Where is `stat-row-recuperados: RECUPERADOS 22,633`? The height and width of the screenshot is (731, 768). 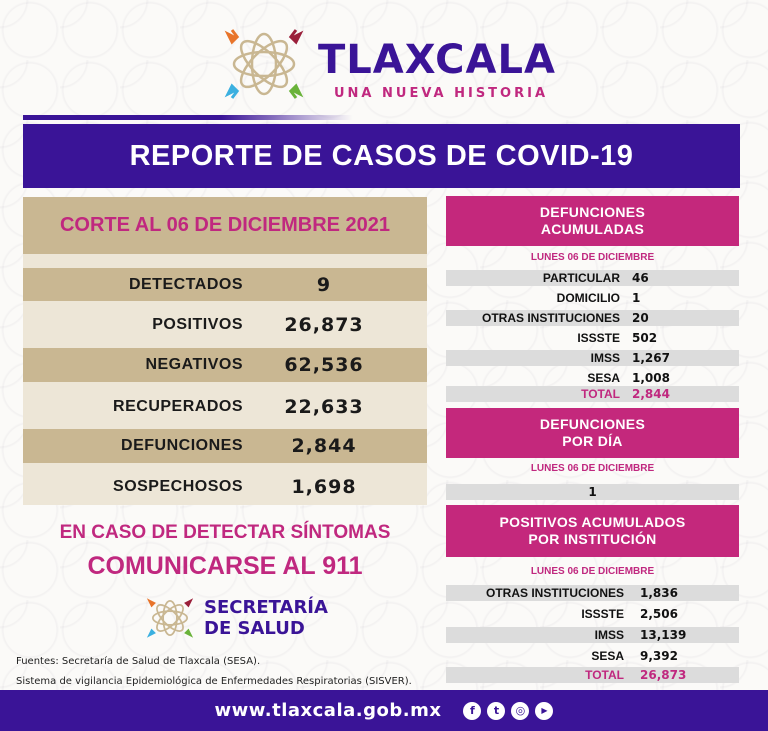 stat-row-recuperados: RECUPERADOS 22,633 is located at coordinates (225, 407).